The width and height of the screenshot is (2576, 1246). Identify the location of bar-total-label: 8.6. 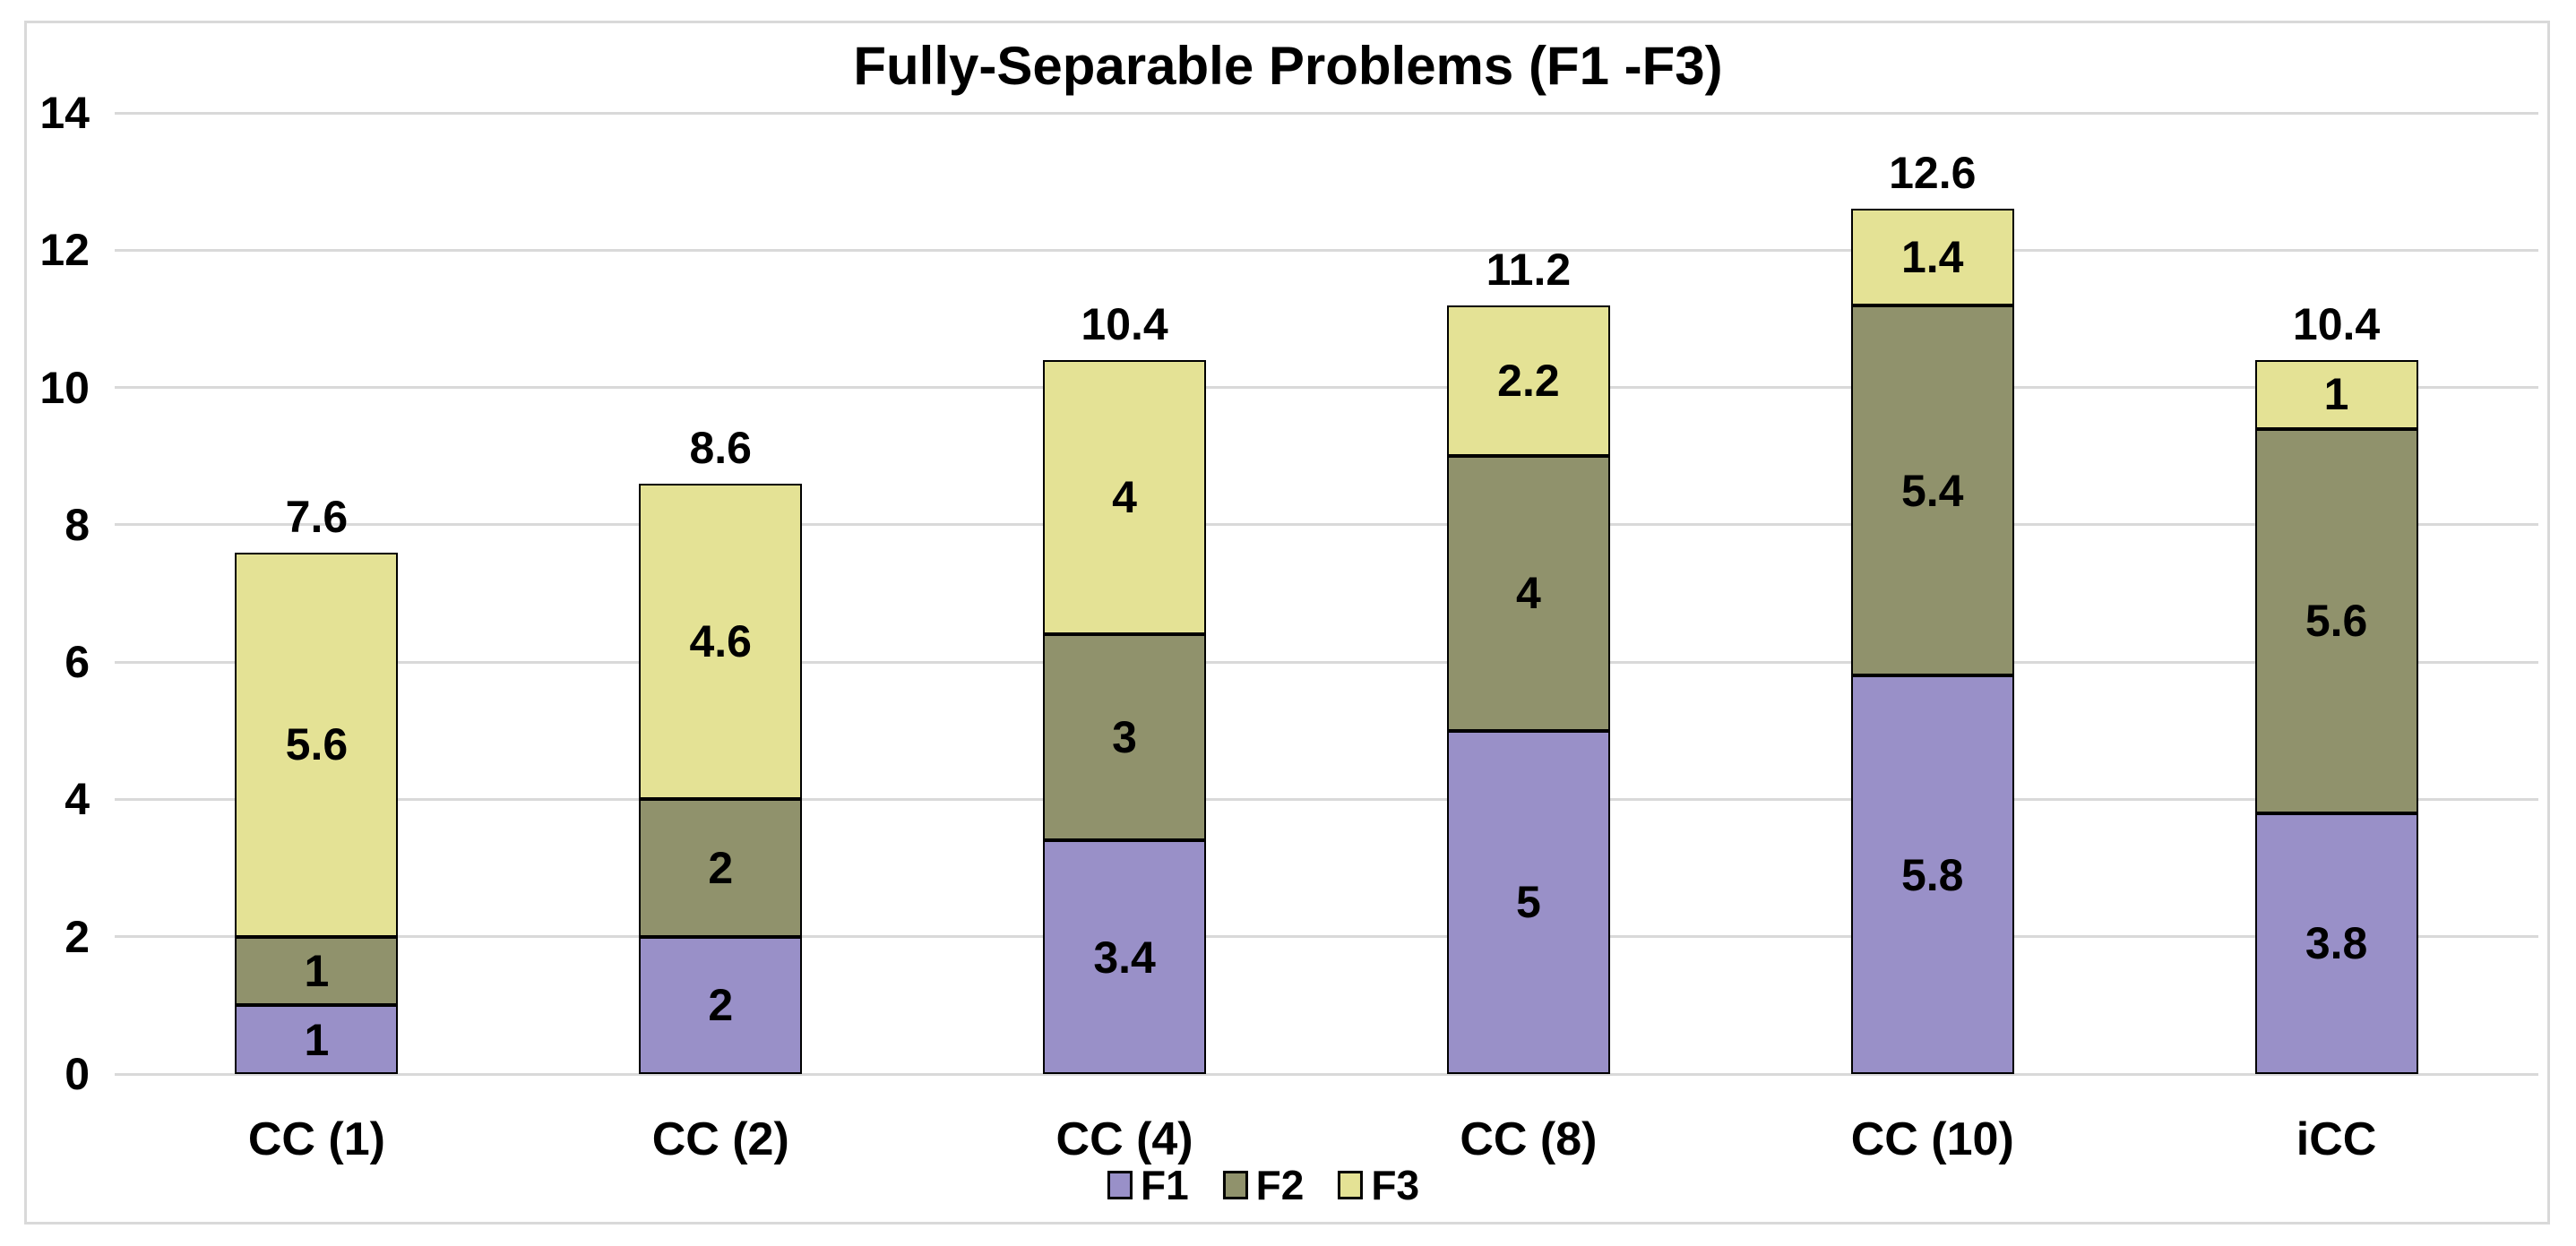
(721, 448).